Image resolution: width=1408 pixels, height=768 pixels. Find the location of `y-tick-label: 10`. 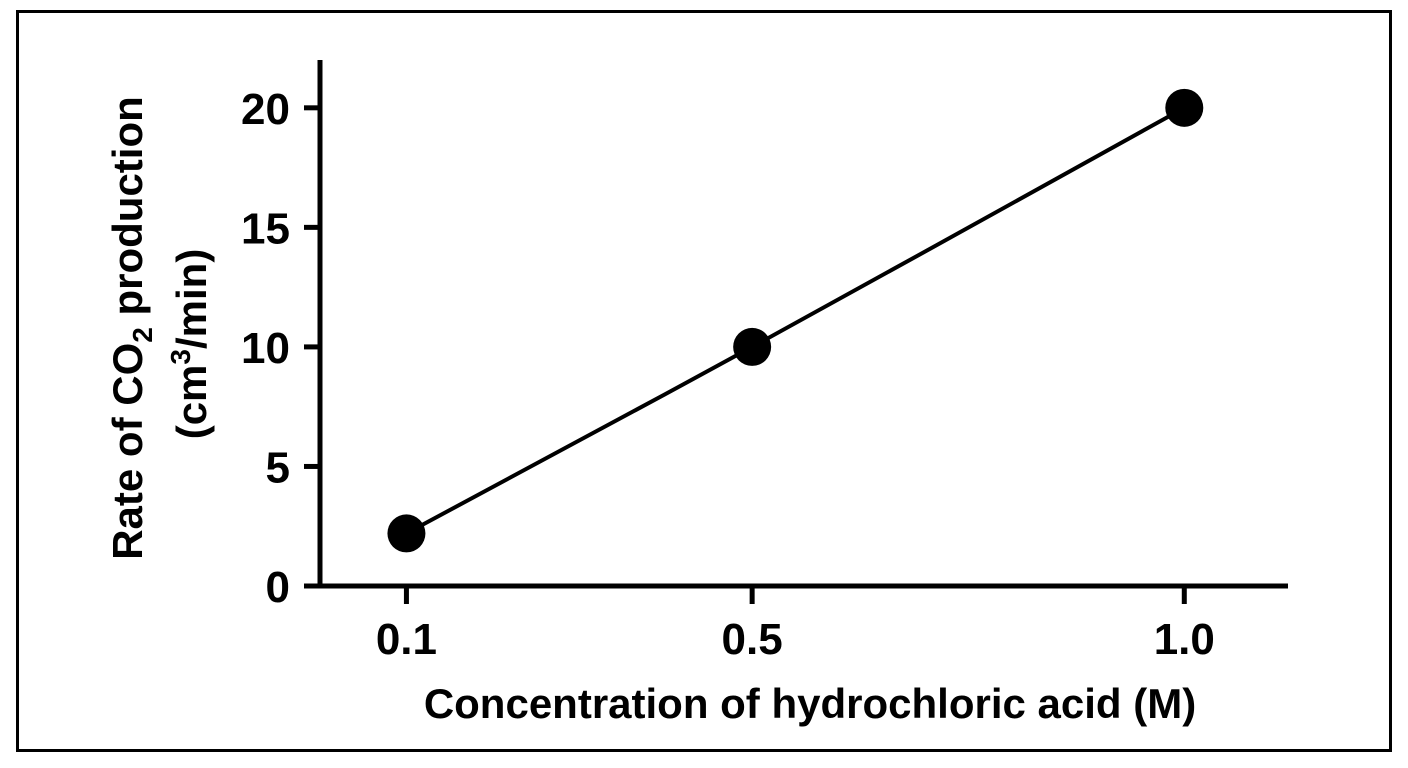

y-tick-label: 10 is located at coordinates (265, 348).